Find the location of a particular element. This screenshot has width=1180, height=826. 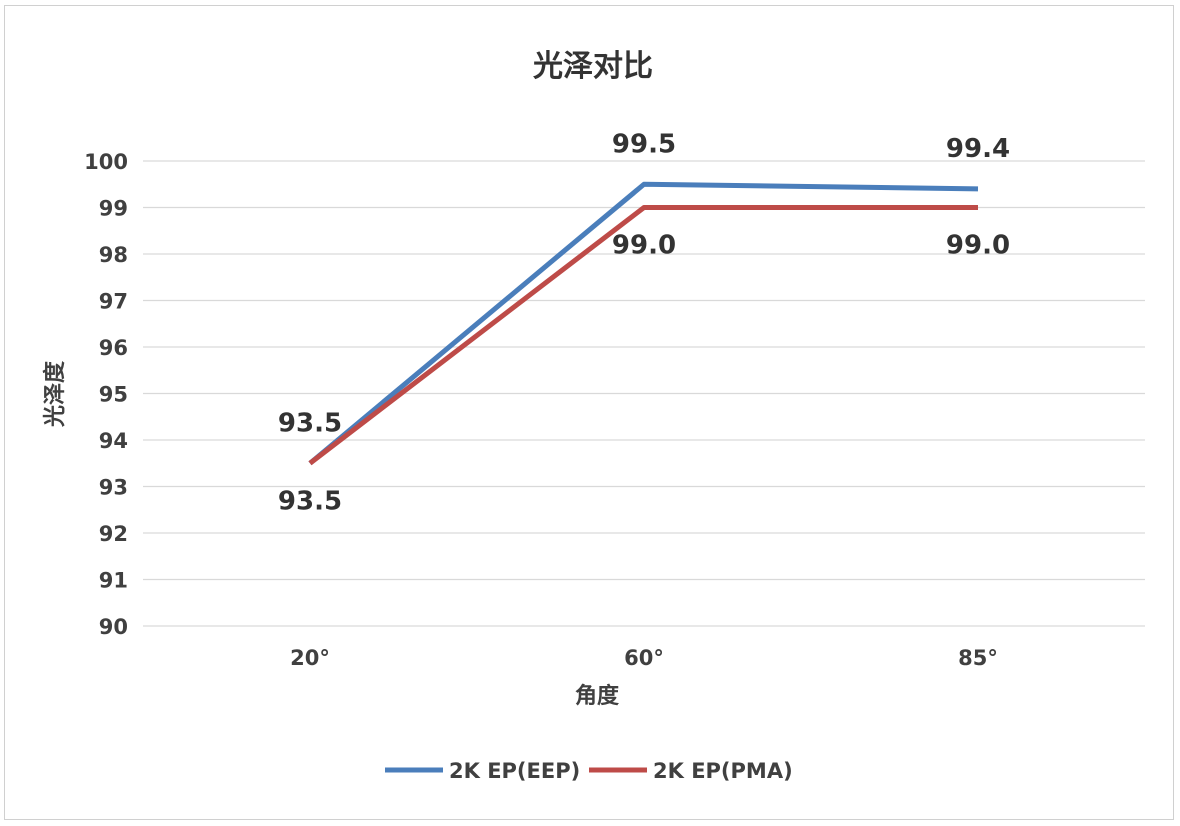

legend-label: 2K EP(PMA) is located at coordinates (723, 771).